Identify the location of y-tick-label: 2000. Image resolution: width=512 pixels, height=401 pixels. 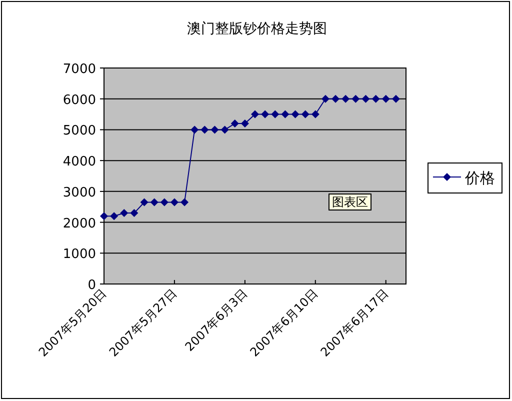
(79, 224).